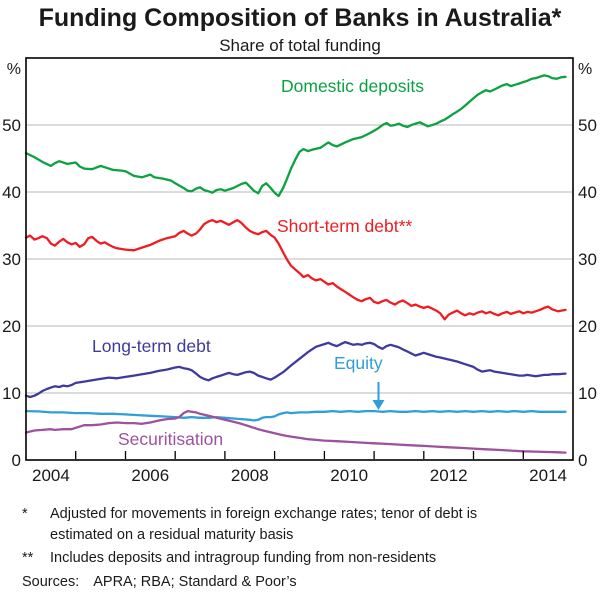 The height and width of the screenshot is (593, 600). I want to click on y-label-right-0: 0, so click(582, 460).